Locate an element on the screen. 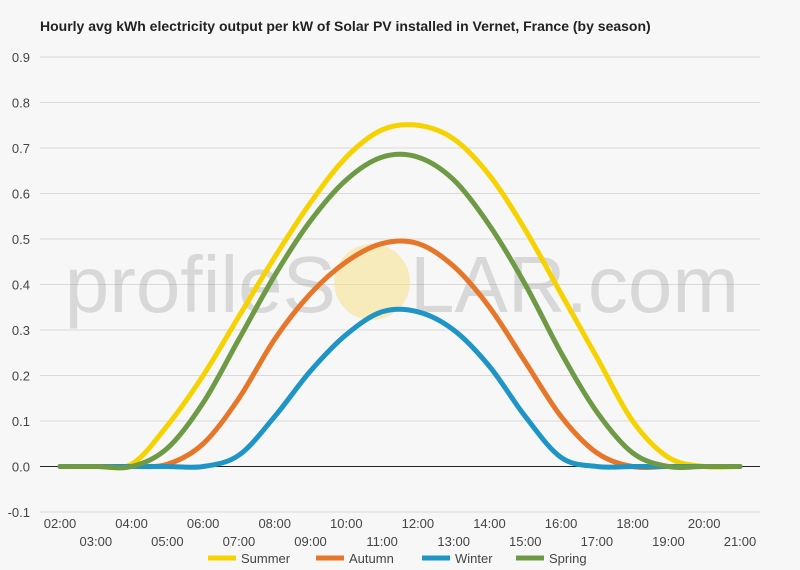 This screenshot has width=800, height=570. legend-label-spring: Spring is located at coordinates (568, 558).